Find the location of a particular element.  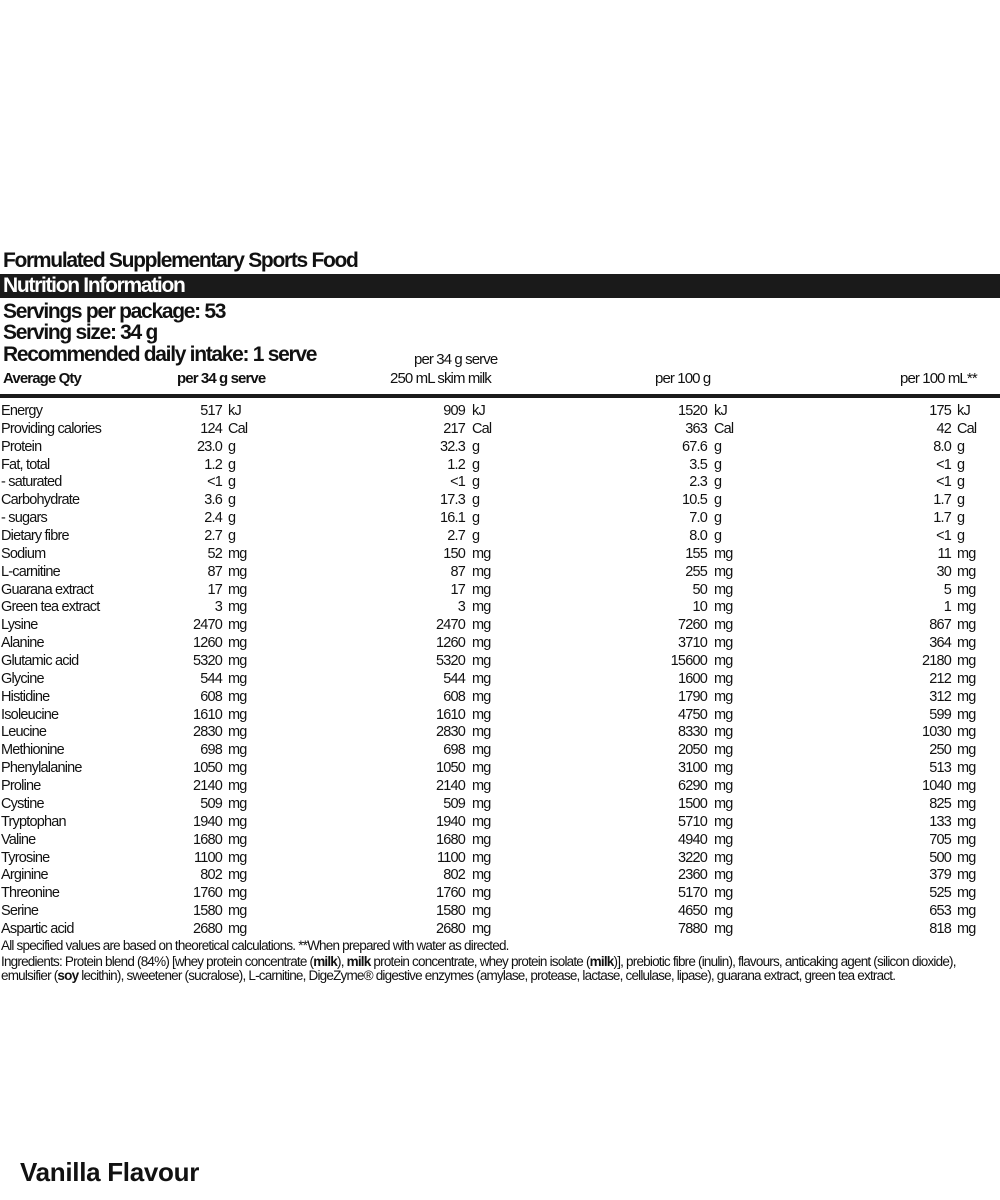

value-per-100g: 5170 is located at coordinates (692, 893).